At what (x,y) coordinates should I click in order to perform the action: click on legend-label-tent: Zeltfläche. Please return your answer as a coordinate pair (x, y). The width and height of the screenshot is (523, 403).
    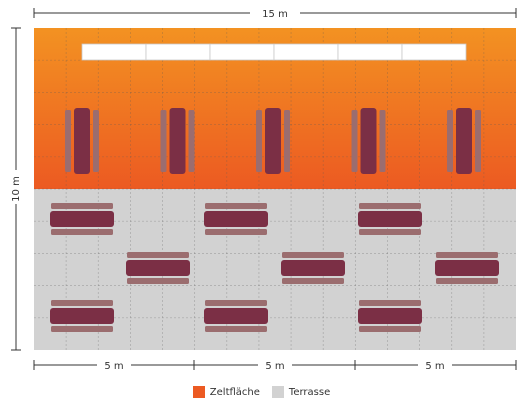
    Looking at the image, I should click on (234, 392).